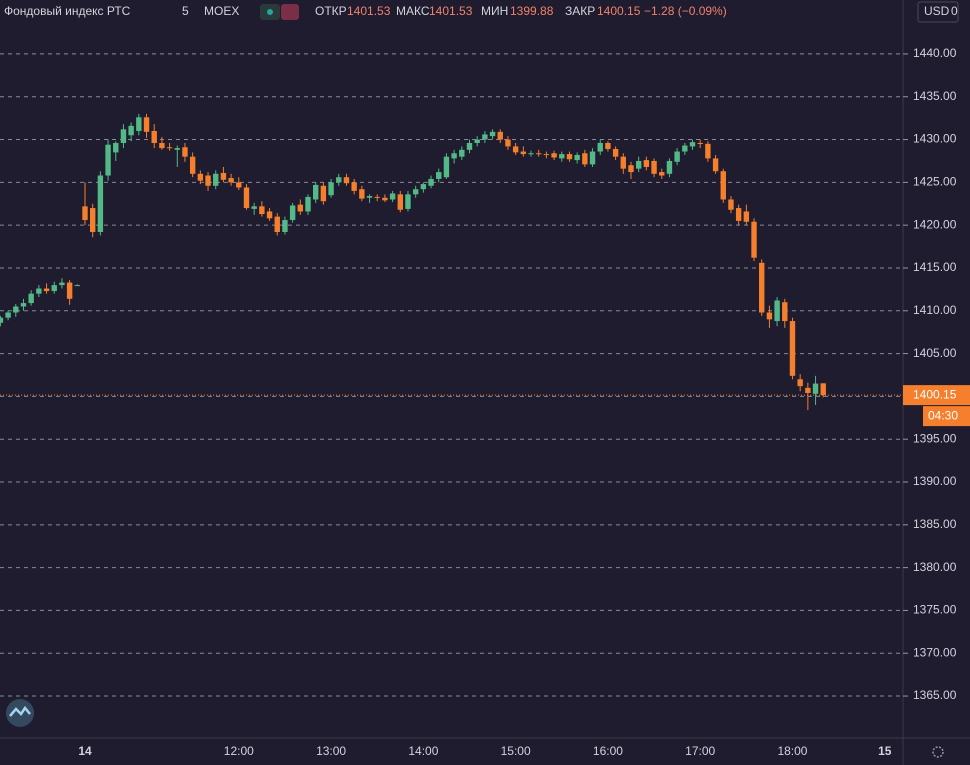 The height and width of the screenshot is (765, 970). I want to click on exchange: MOEX, so click(221, 11).